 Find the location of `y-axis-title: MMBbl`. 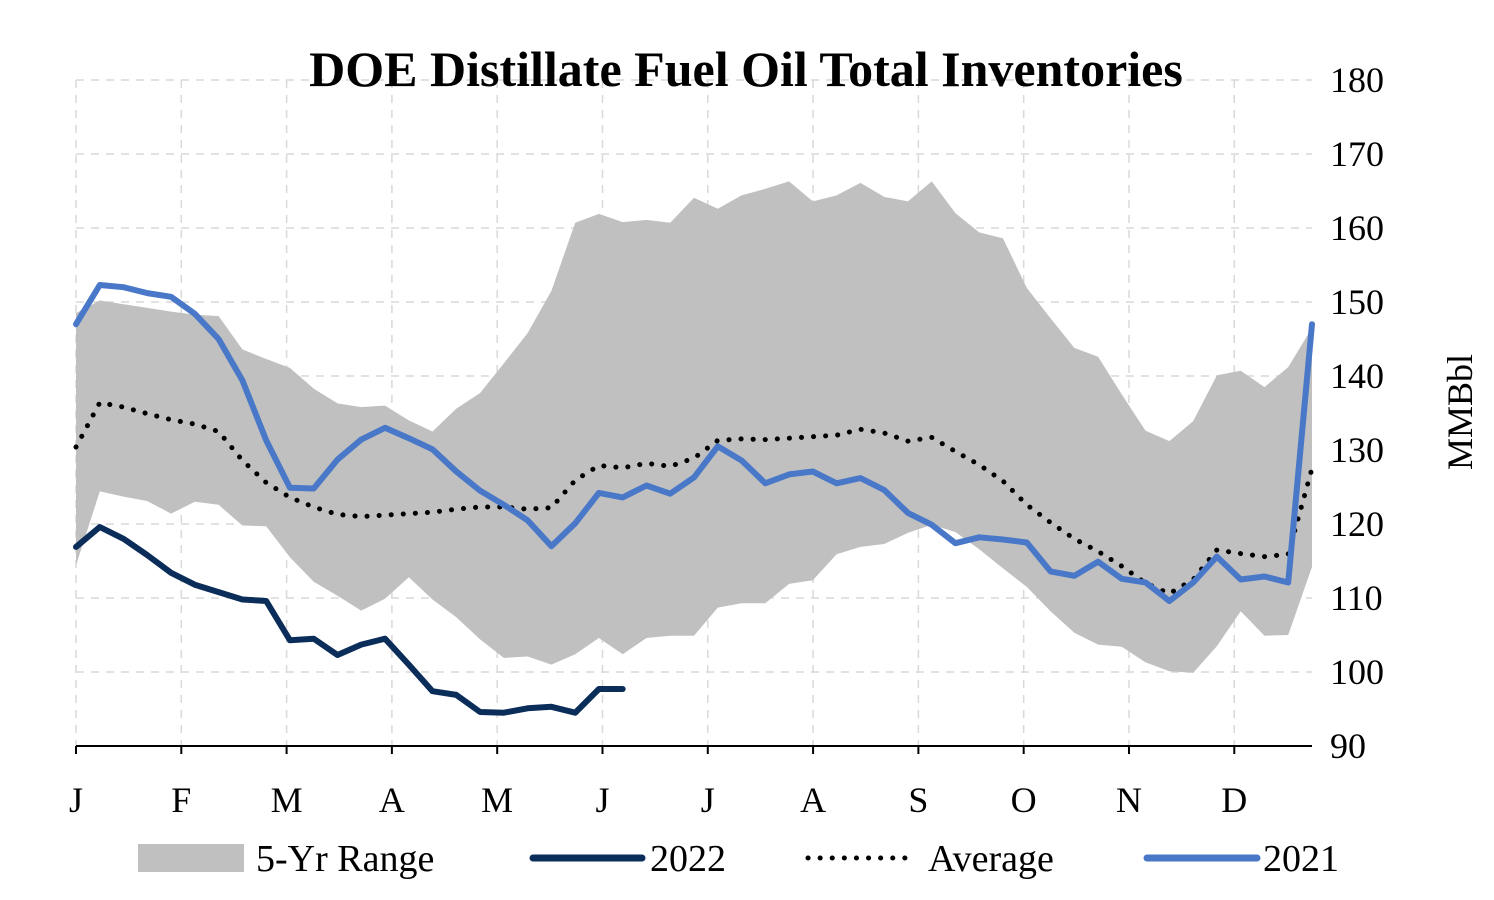

y-axis-title: MMBbl is located at coordinates (1460, 412).